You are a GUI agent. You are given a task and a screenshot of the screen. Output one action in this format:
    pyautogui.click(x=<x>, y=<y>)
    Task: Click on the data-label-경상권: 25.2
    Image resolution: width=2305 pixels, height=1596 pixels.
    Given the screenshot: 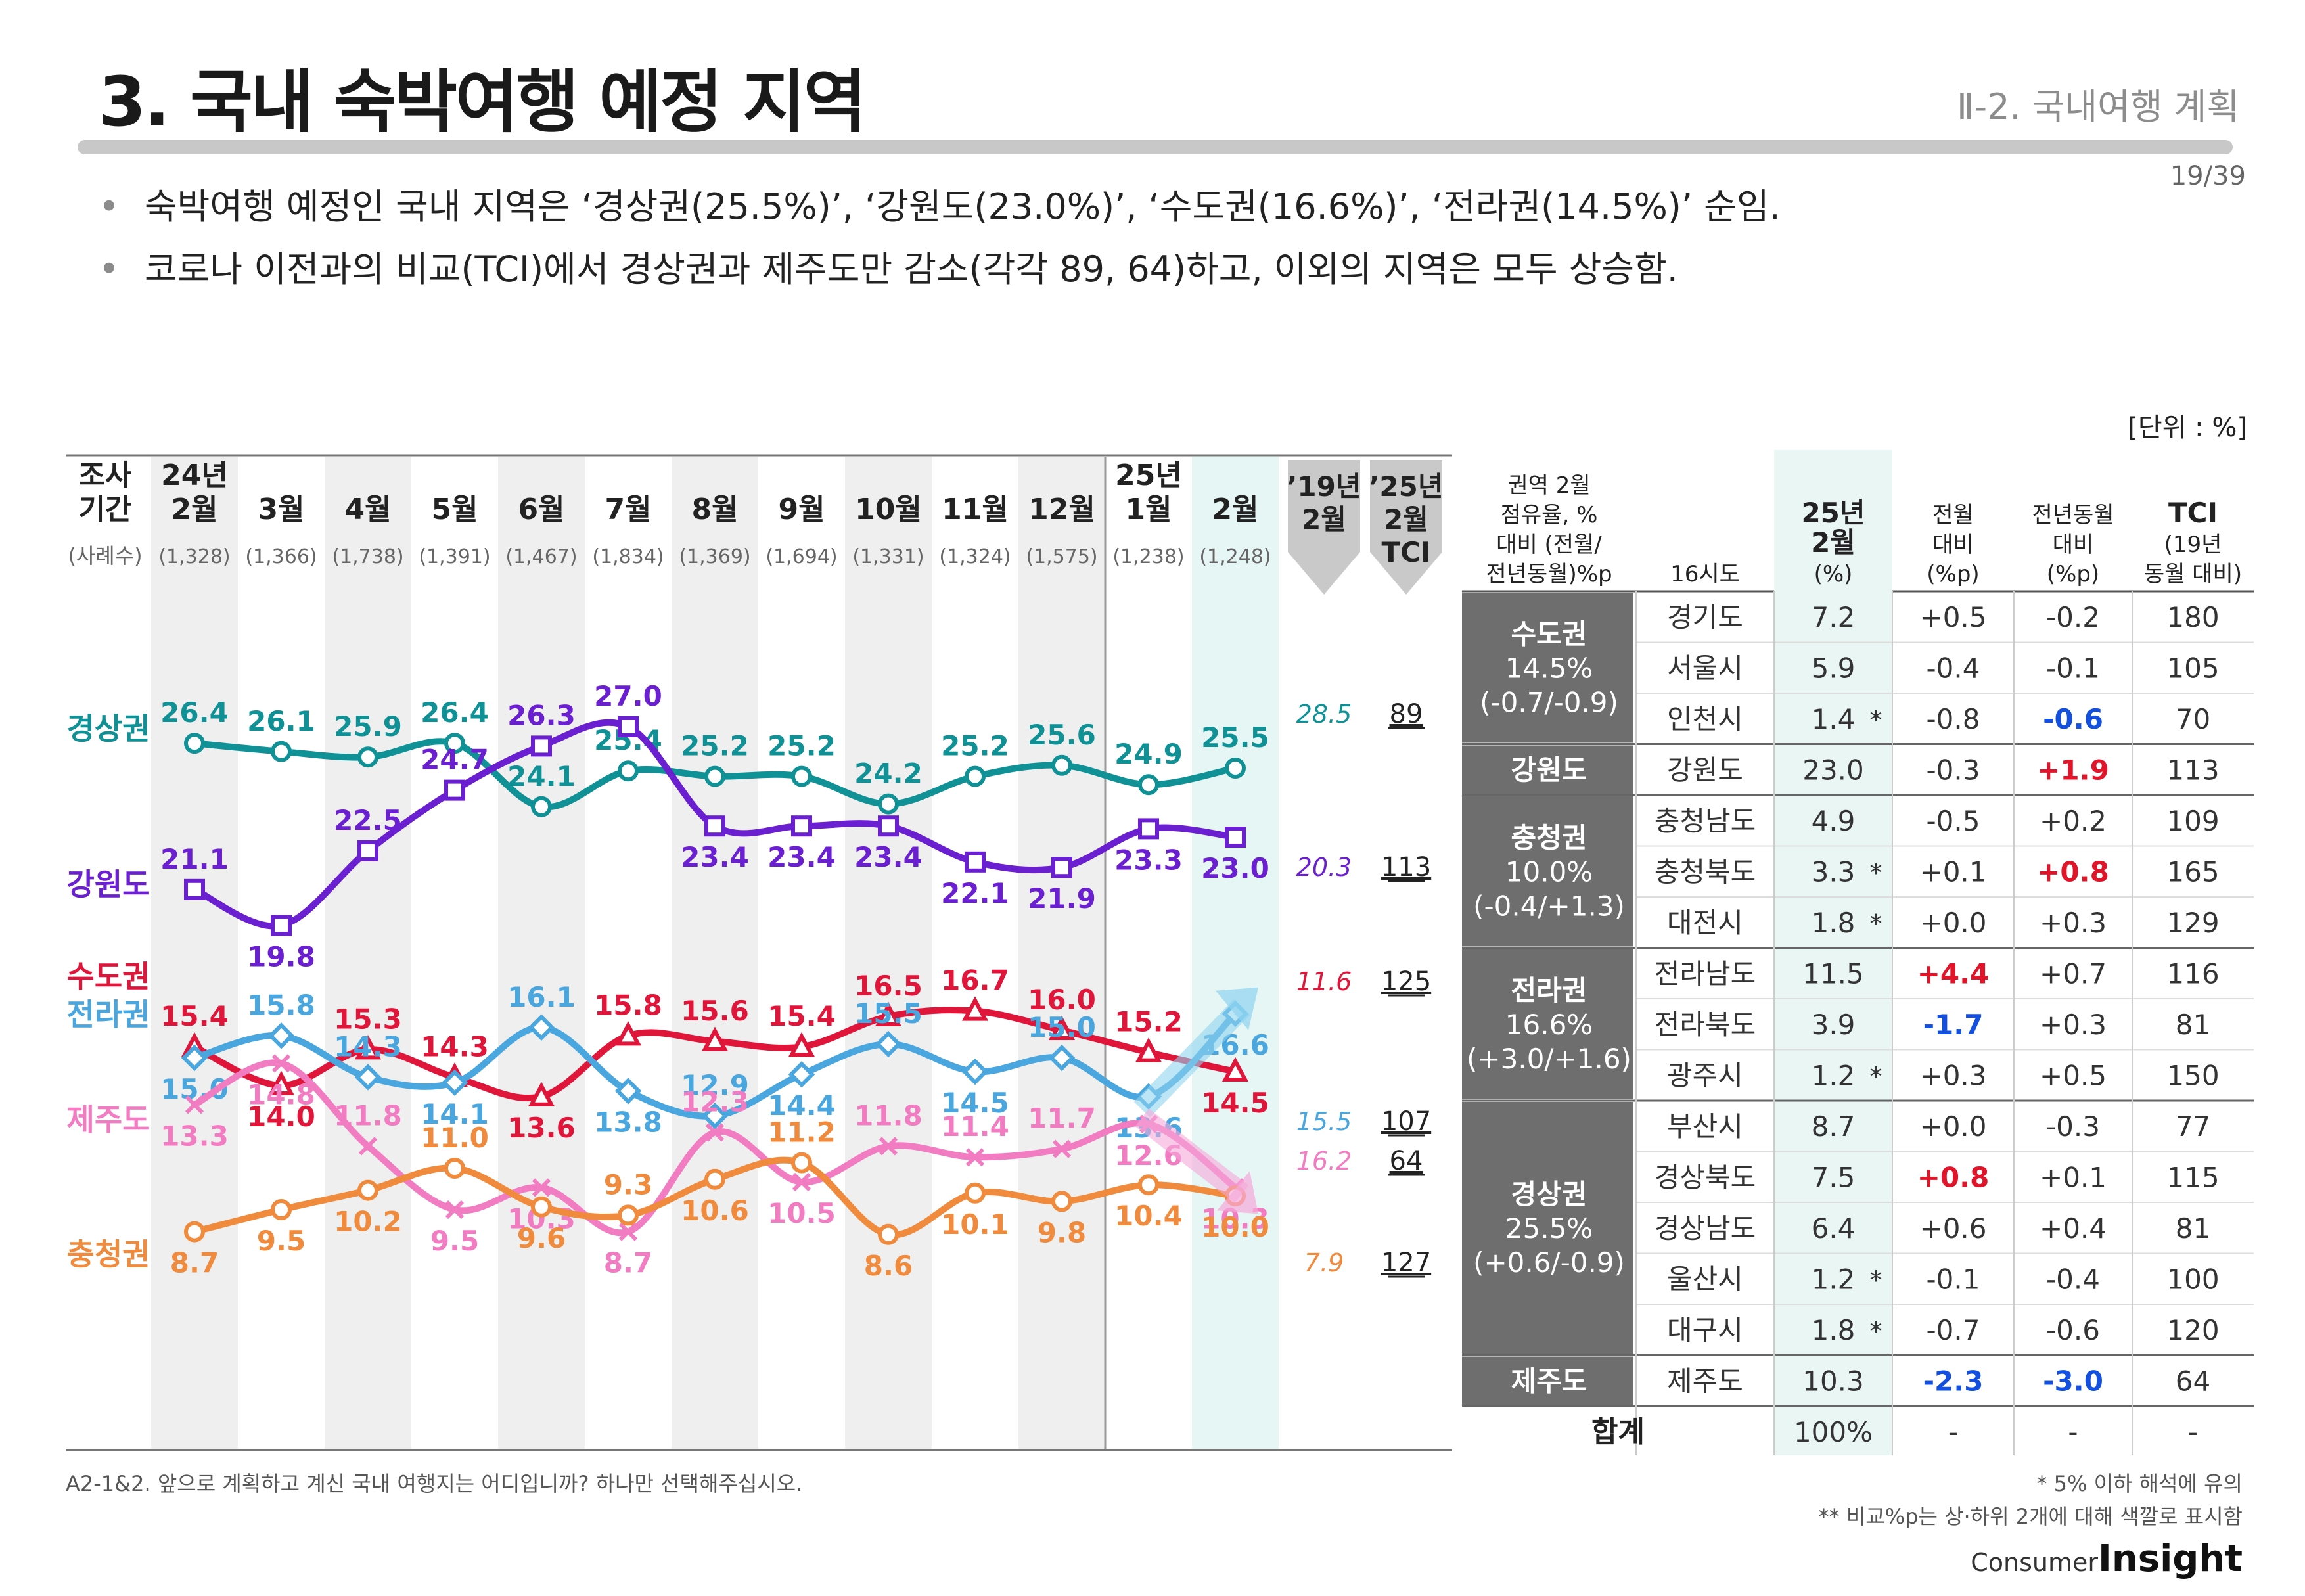 What is the action you would take?
    pyautogui.click(x=715, y=746)
    